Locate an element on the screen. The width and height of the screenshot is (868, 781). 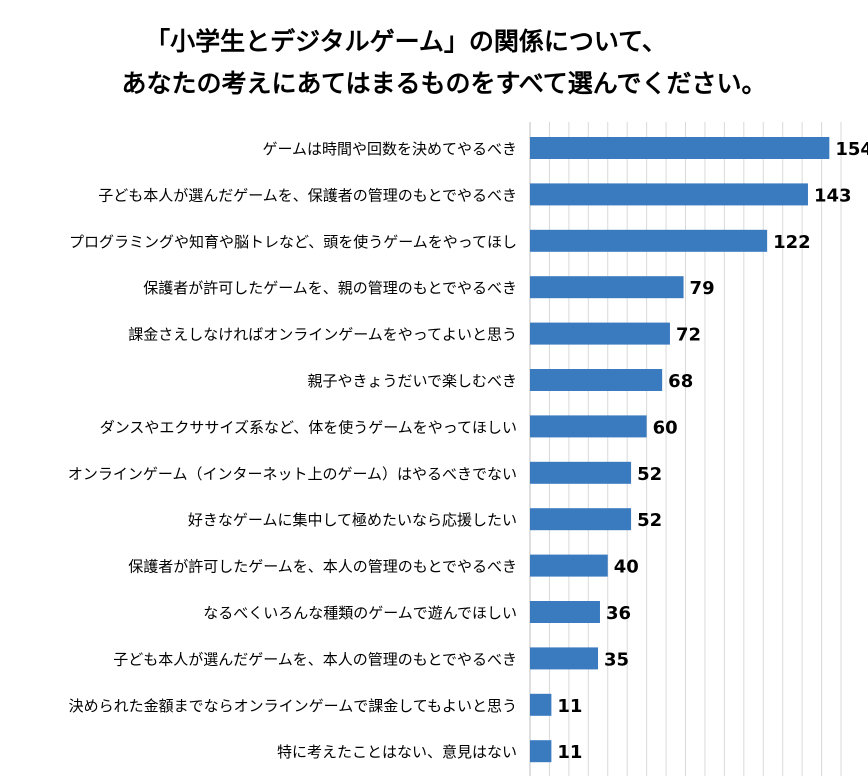
data-label: 36 is located at coordinates (618, 613).